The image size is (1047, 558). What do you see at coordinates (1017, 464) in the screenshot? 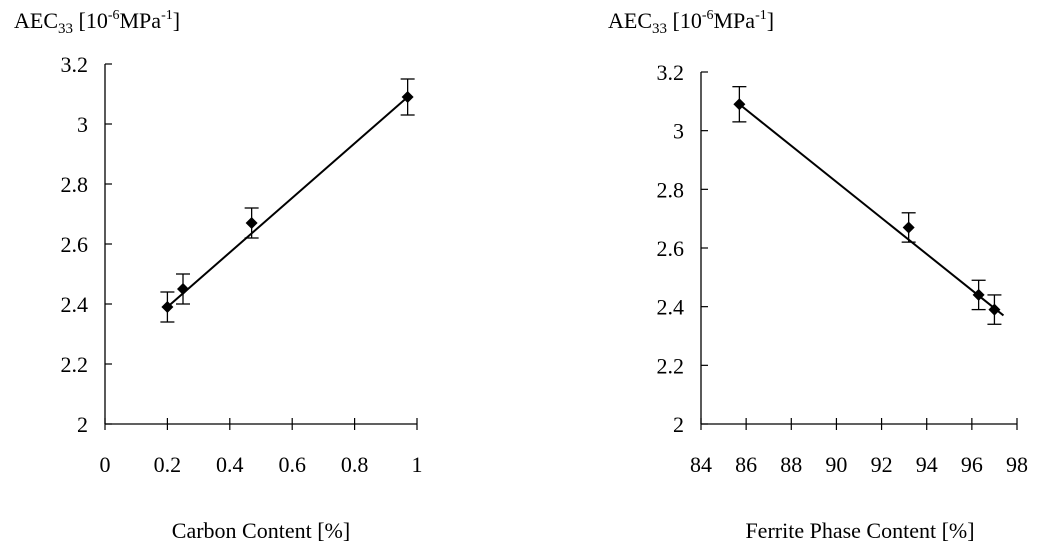
I see `x-tick-label: 98` at bounding box center [1017, 464].